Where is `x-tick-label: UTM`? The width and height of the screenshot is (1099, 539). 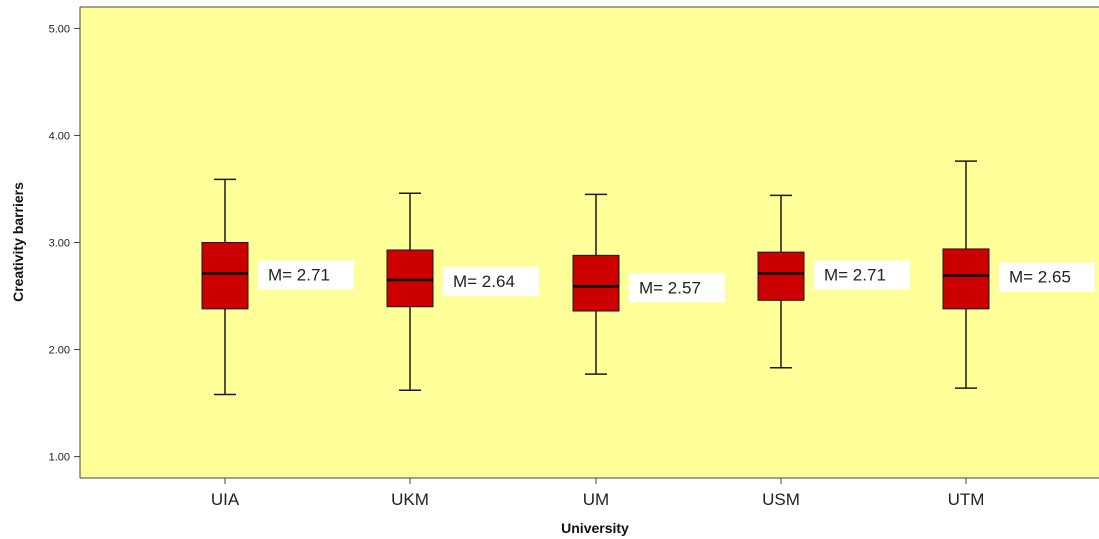 x-tick-label: UTM is located at coordinates (966, 499).